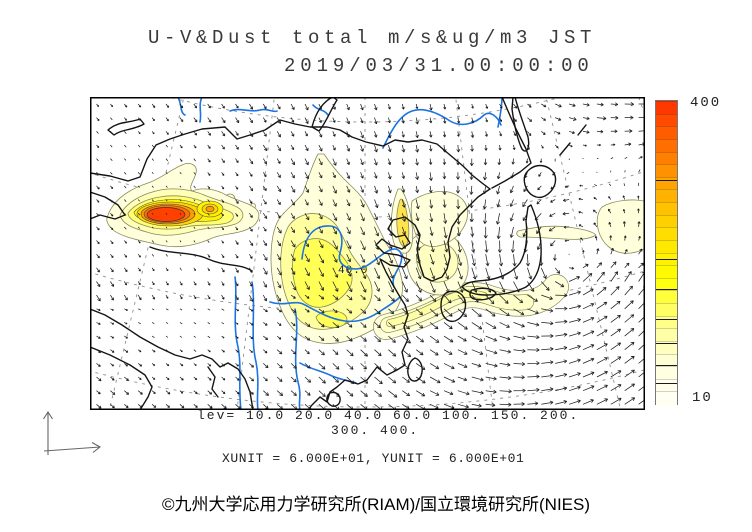 The height and width of the screenshot is (532, 752). Describe the element at coordinates (439, 66) in the screenshot. I see `plot-timestamp: 2019/03/31.00:00:00` at that location.